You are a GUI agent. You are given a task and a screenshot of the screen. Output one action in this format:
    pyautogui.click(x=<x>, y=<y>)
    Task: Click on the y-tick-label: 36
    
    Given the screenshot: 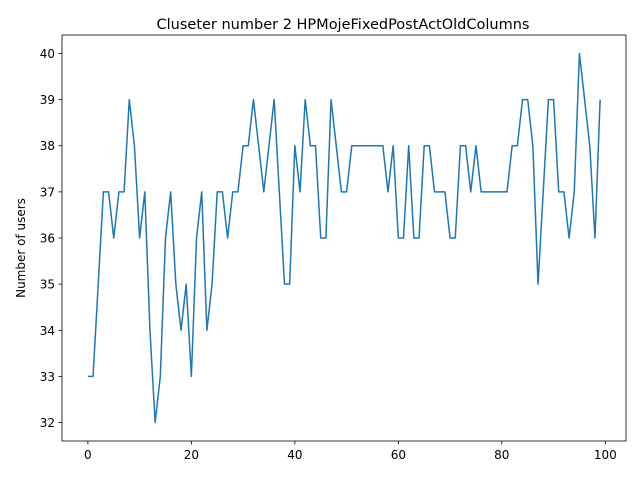 What is the action you would take?
    pyautogui.click(x=47, y=239)
    